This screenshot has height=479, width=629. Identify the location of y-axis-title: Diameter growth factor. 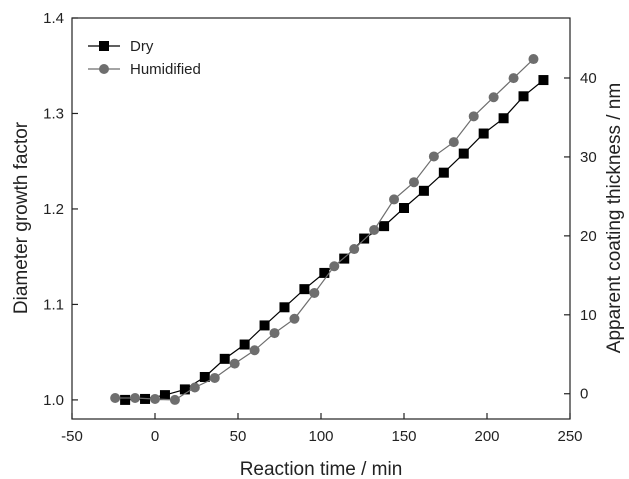
(21, 217).